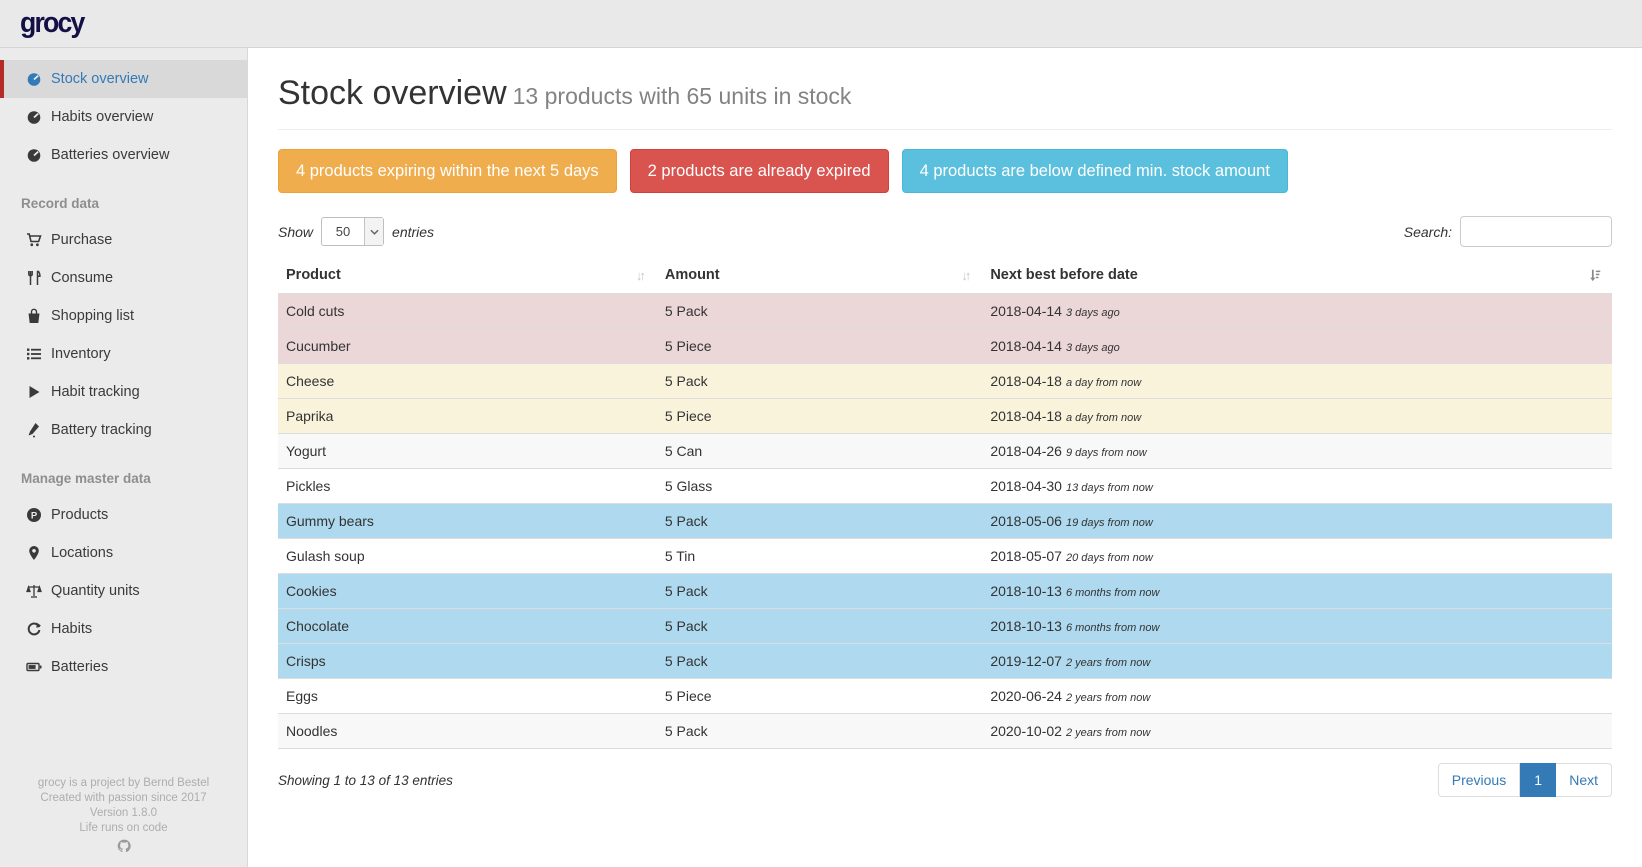 The width and height of the screenshot is (1642, 867). Describe the element at coordinates (1108, 698) in the screenshot. I see `relative-time: 2 years from now` at that location.